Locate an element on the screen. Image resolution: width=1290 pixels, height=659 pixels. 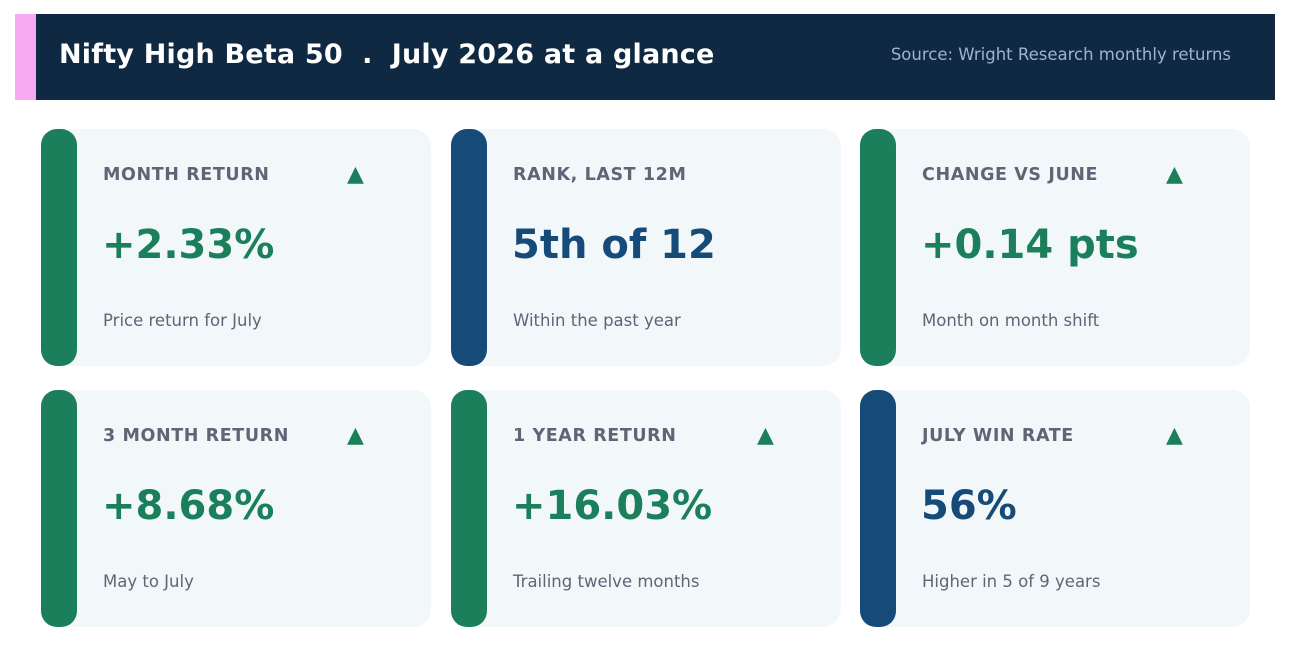
card-value: +0.14 pts is located at coordinates (1030, 245).